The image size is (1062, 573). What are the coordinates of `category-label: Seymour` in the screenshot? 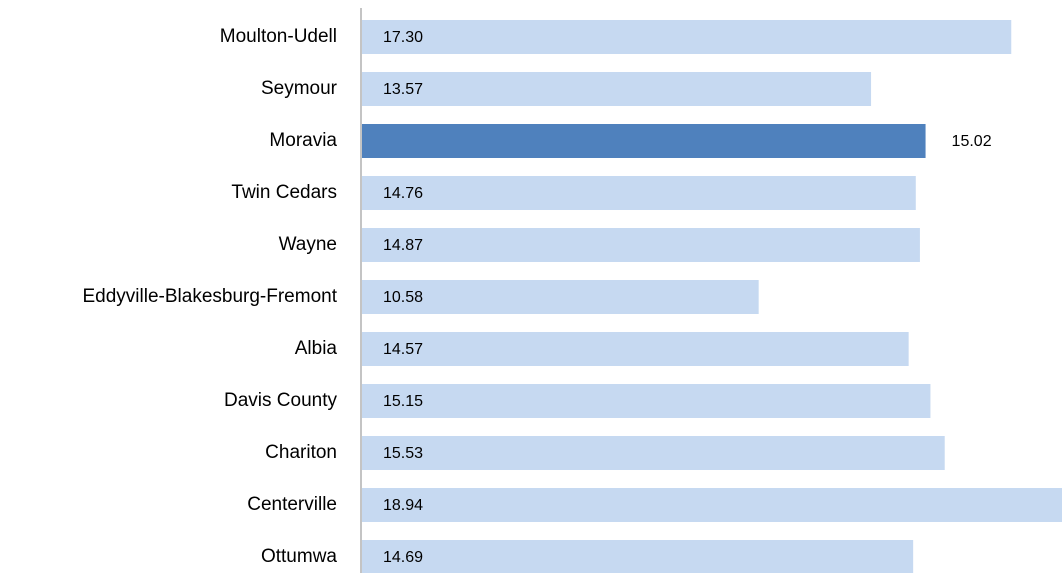 It's located at (299, 88).